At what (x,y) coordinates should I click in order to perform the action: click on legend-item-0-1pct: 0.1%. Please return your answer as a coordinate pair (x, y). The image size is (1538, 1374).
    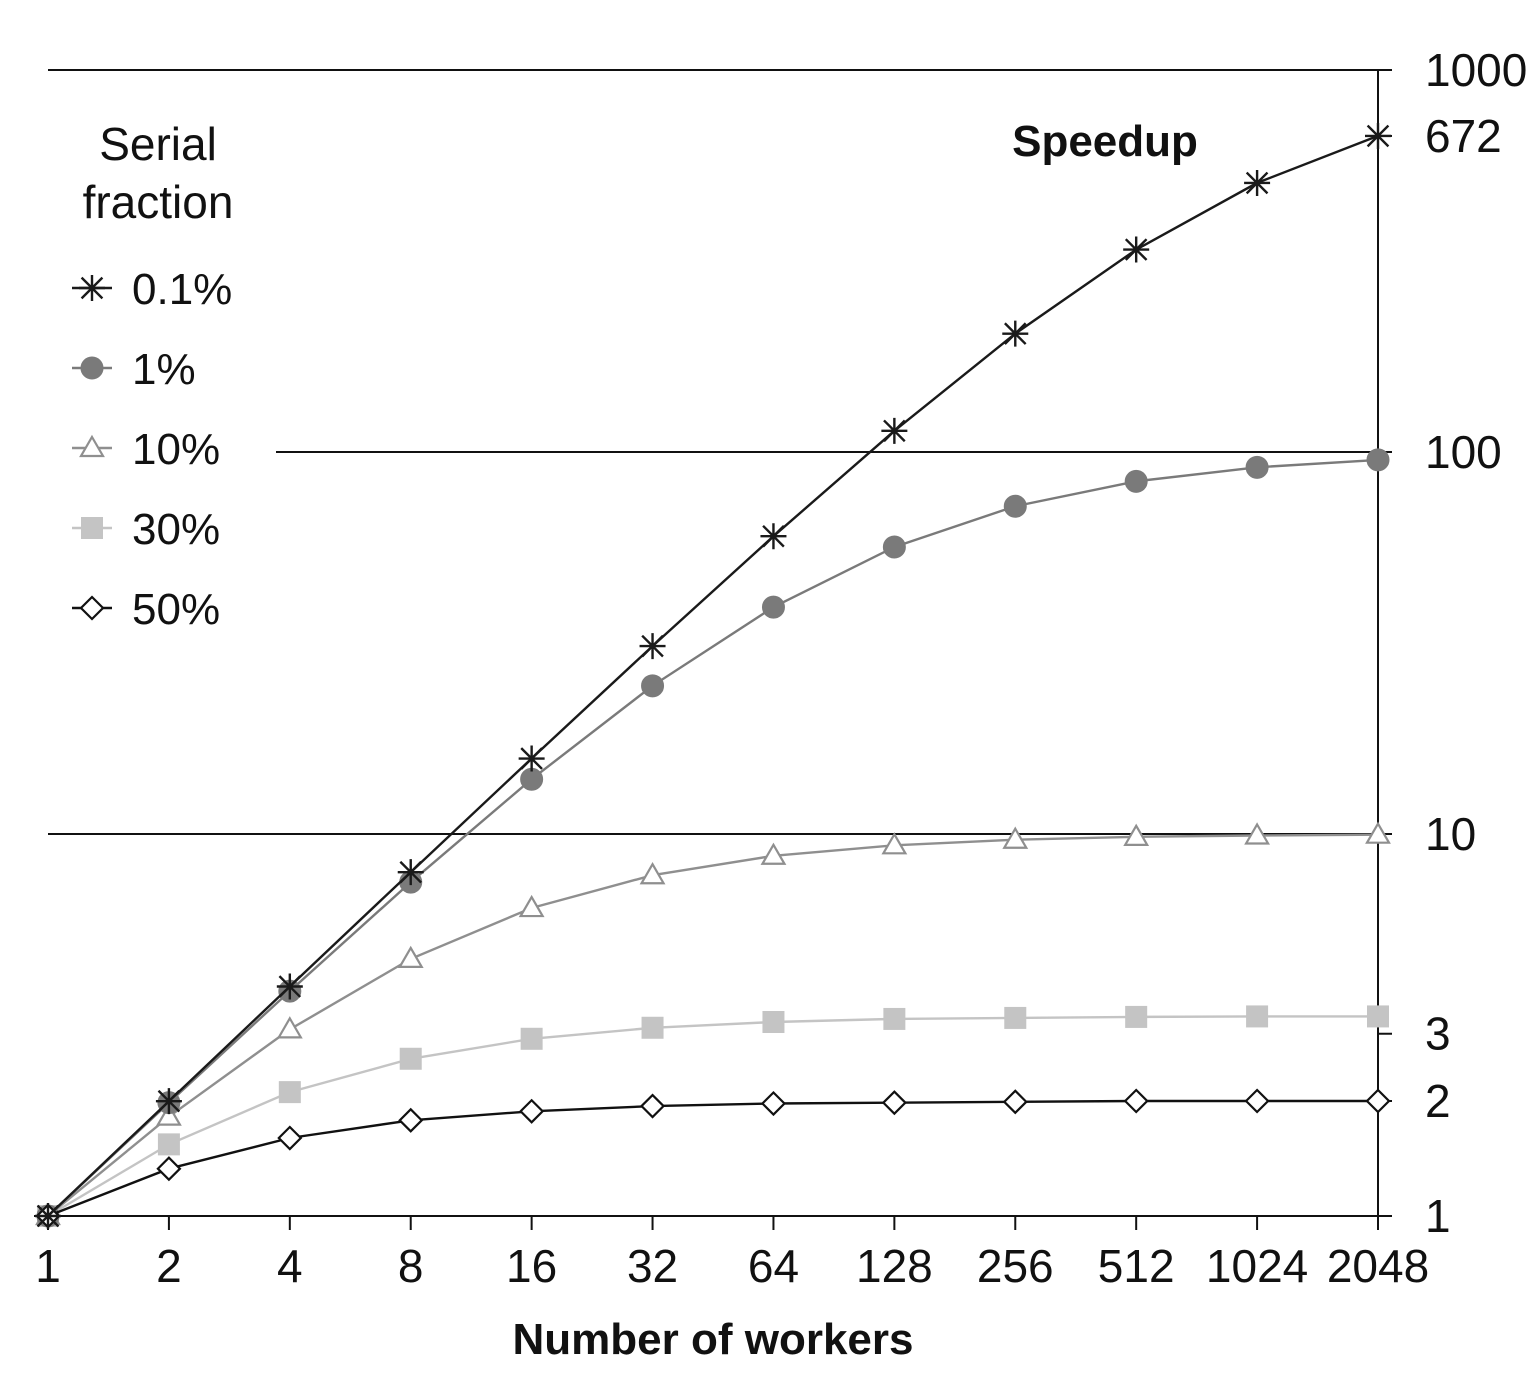
    Looking at the image, I should click on (152, 289).